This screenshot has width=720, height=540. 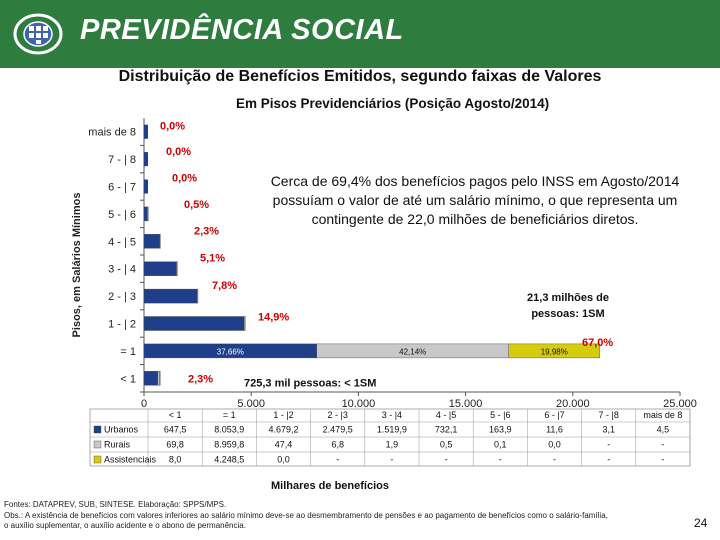 I want to click on percent-label: 67,0%, so click(x=597, y=343).